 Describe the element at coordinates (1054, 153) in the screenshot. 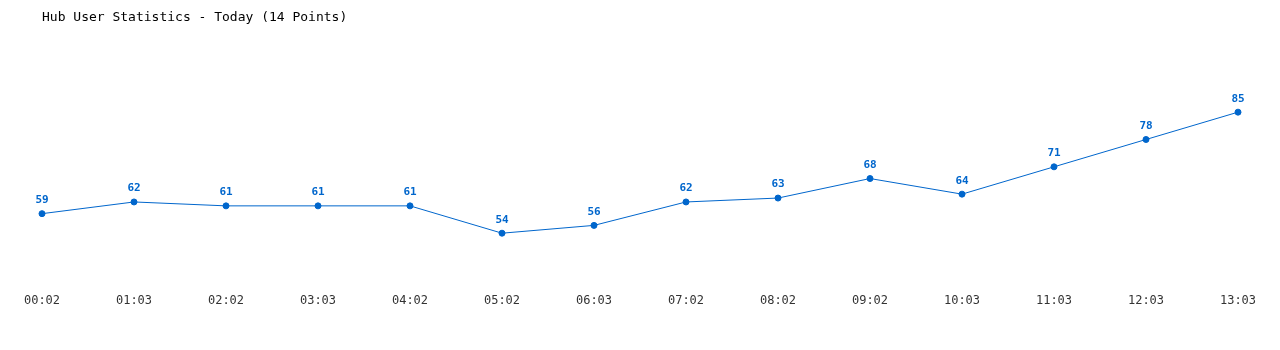

I see `data-label: 71` at that location.